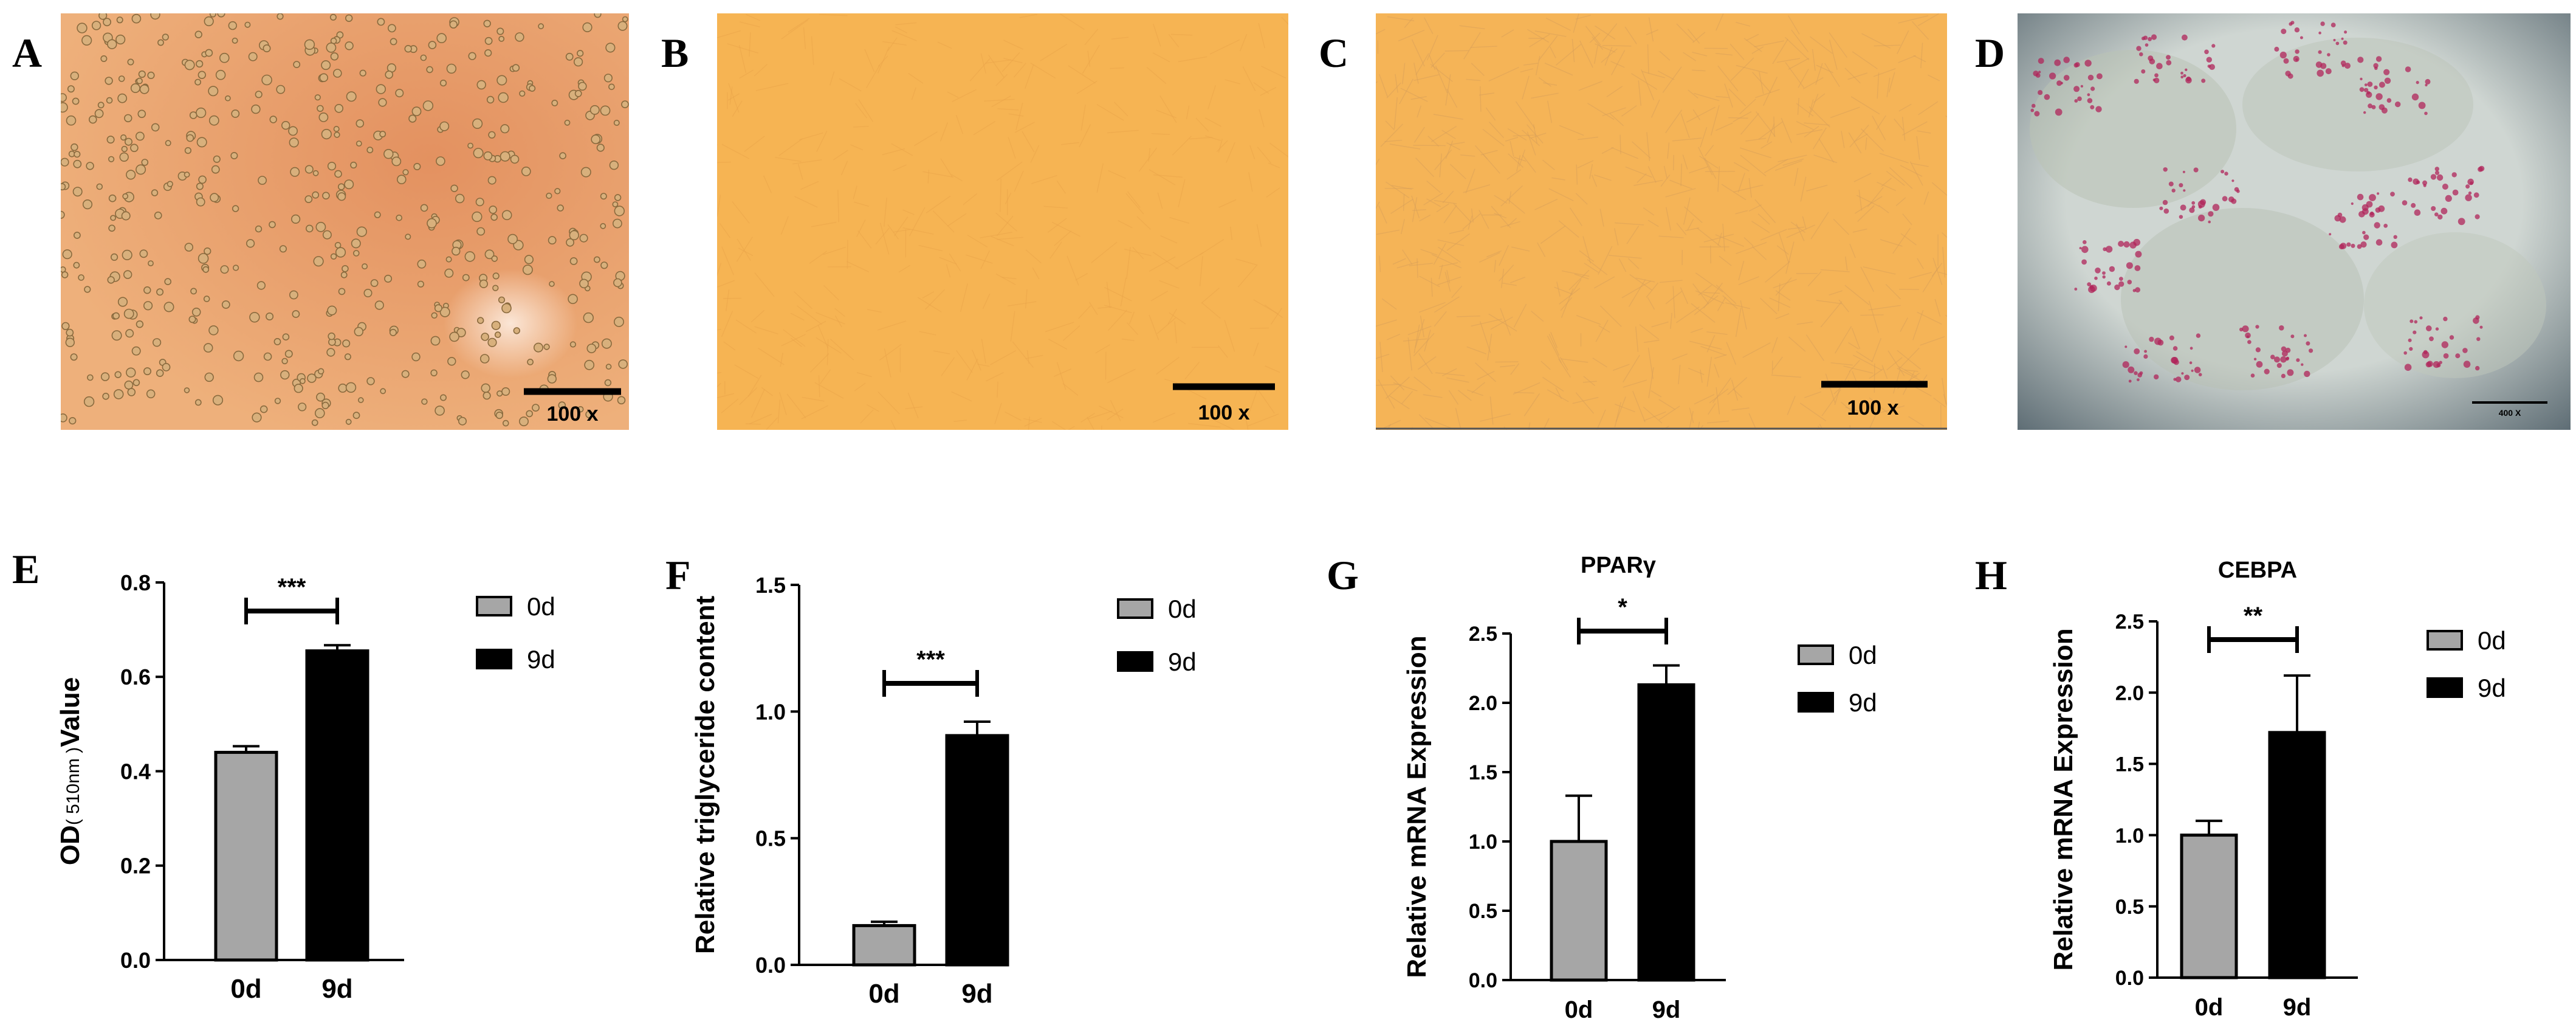 The image size is (2576, 1036). What do you see at coordinates (1666, 1010) in the screenshot?
I see `x-tick-label: 9d` at bounding box center [1666, 1010].